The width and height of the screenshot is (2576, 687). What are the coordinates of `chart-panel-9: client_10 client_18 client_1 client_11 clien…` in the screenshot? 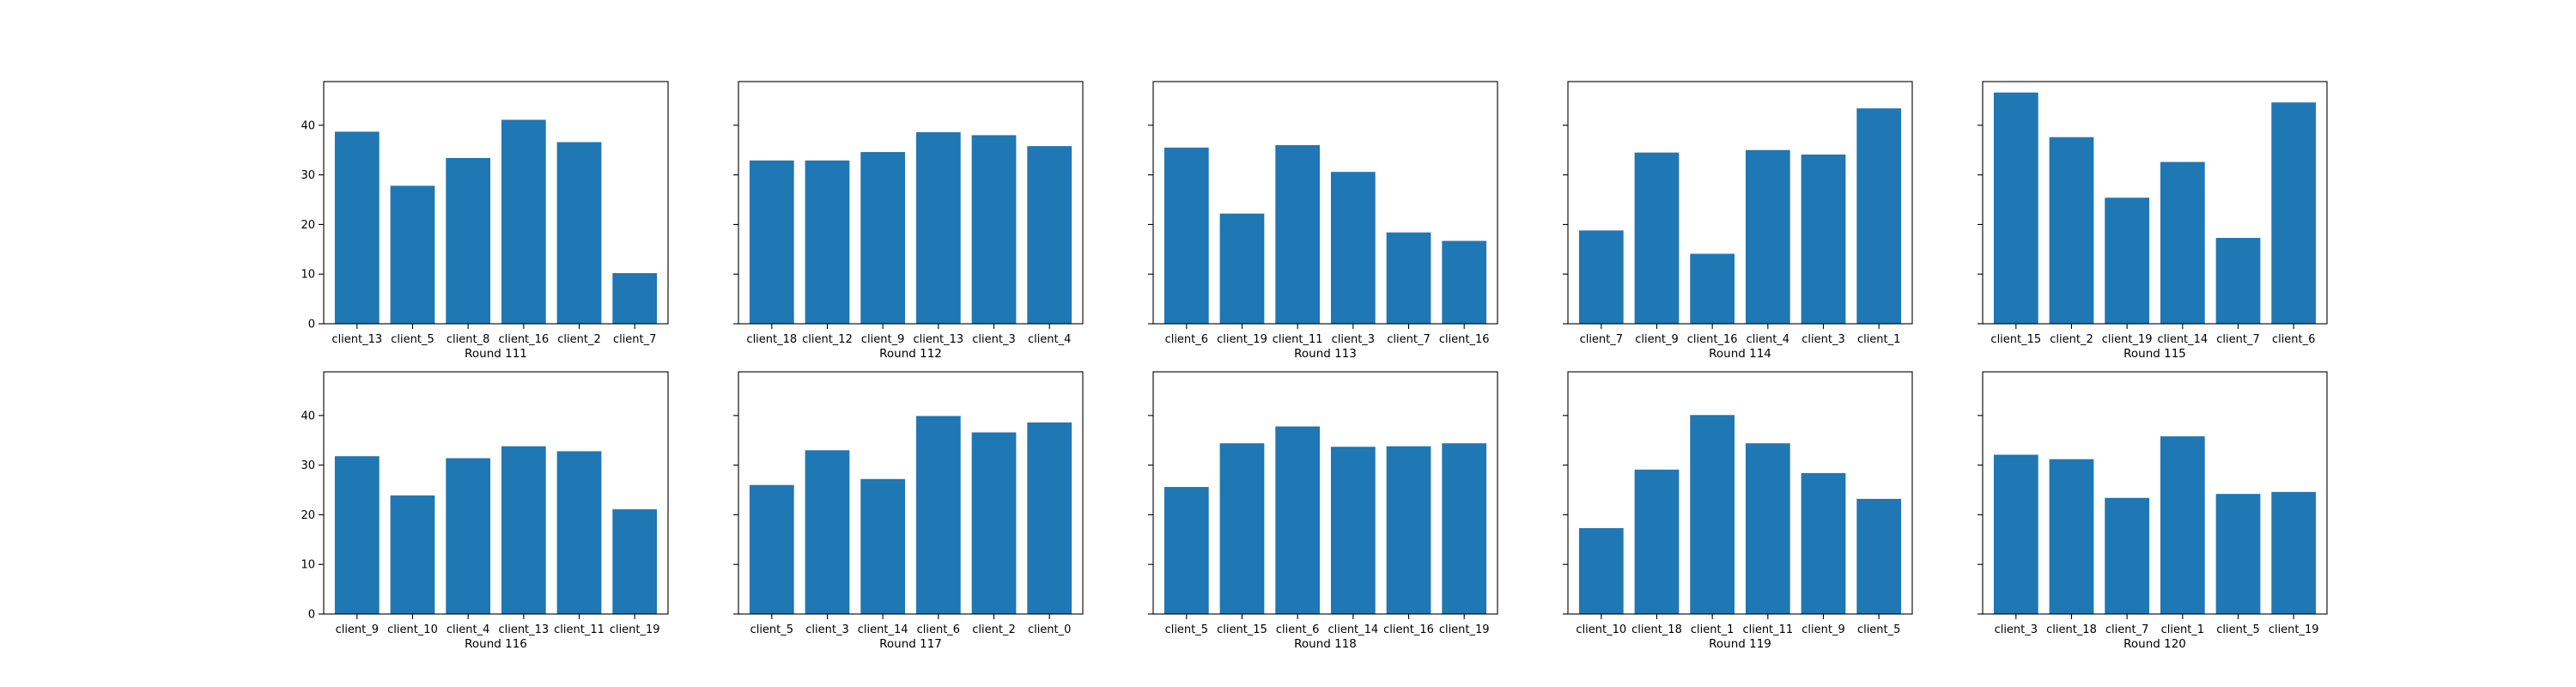 It's located at (1738, 511).